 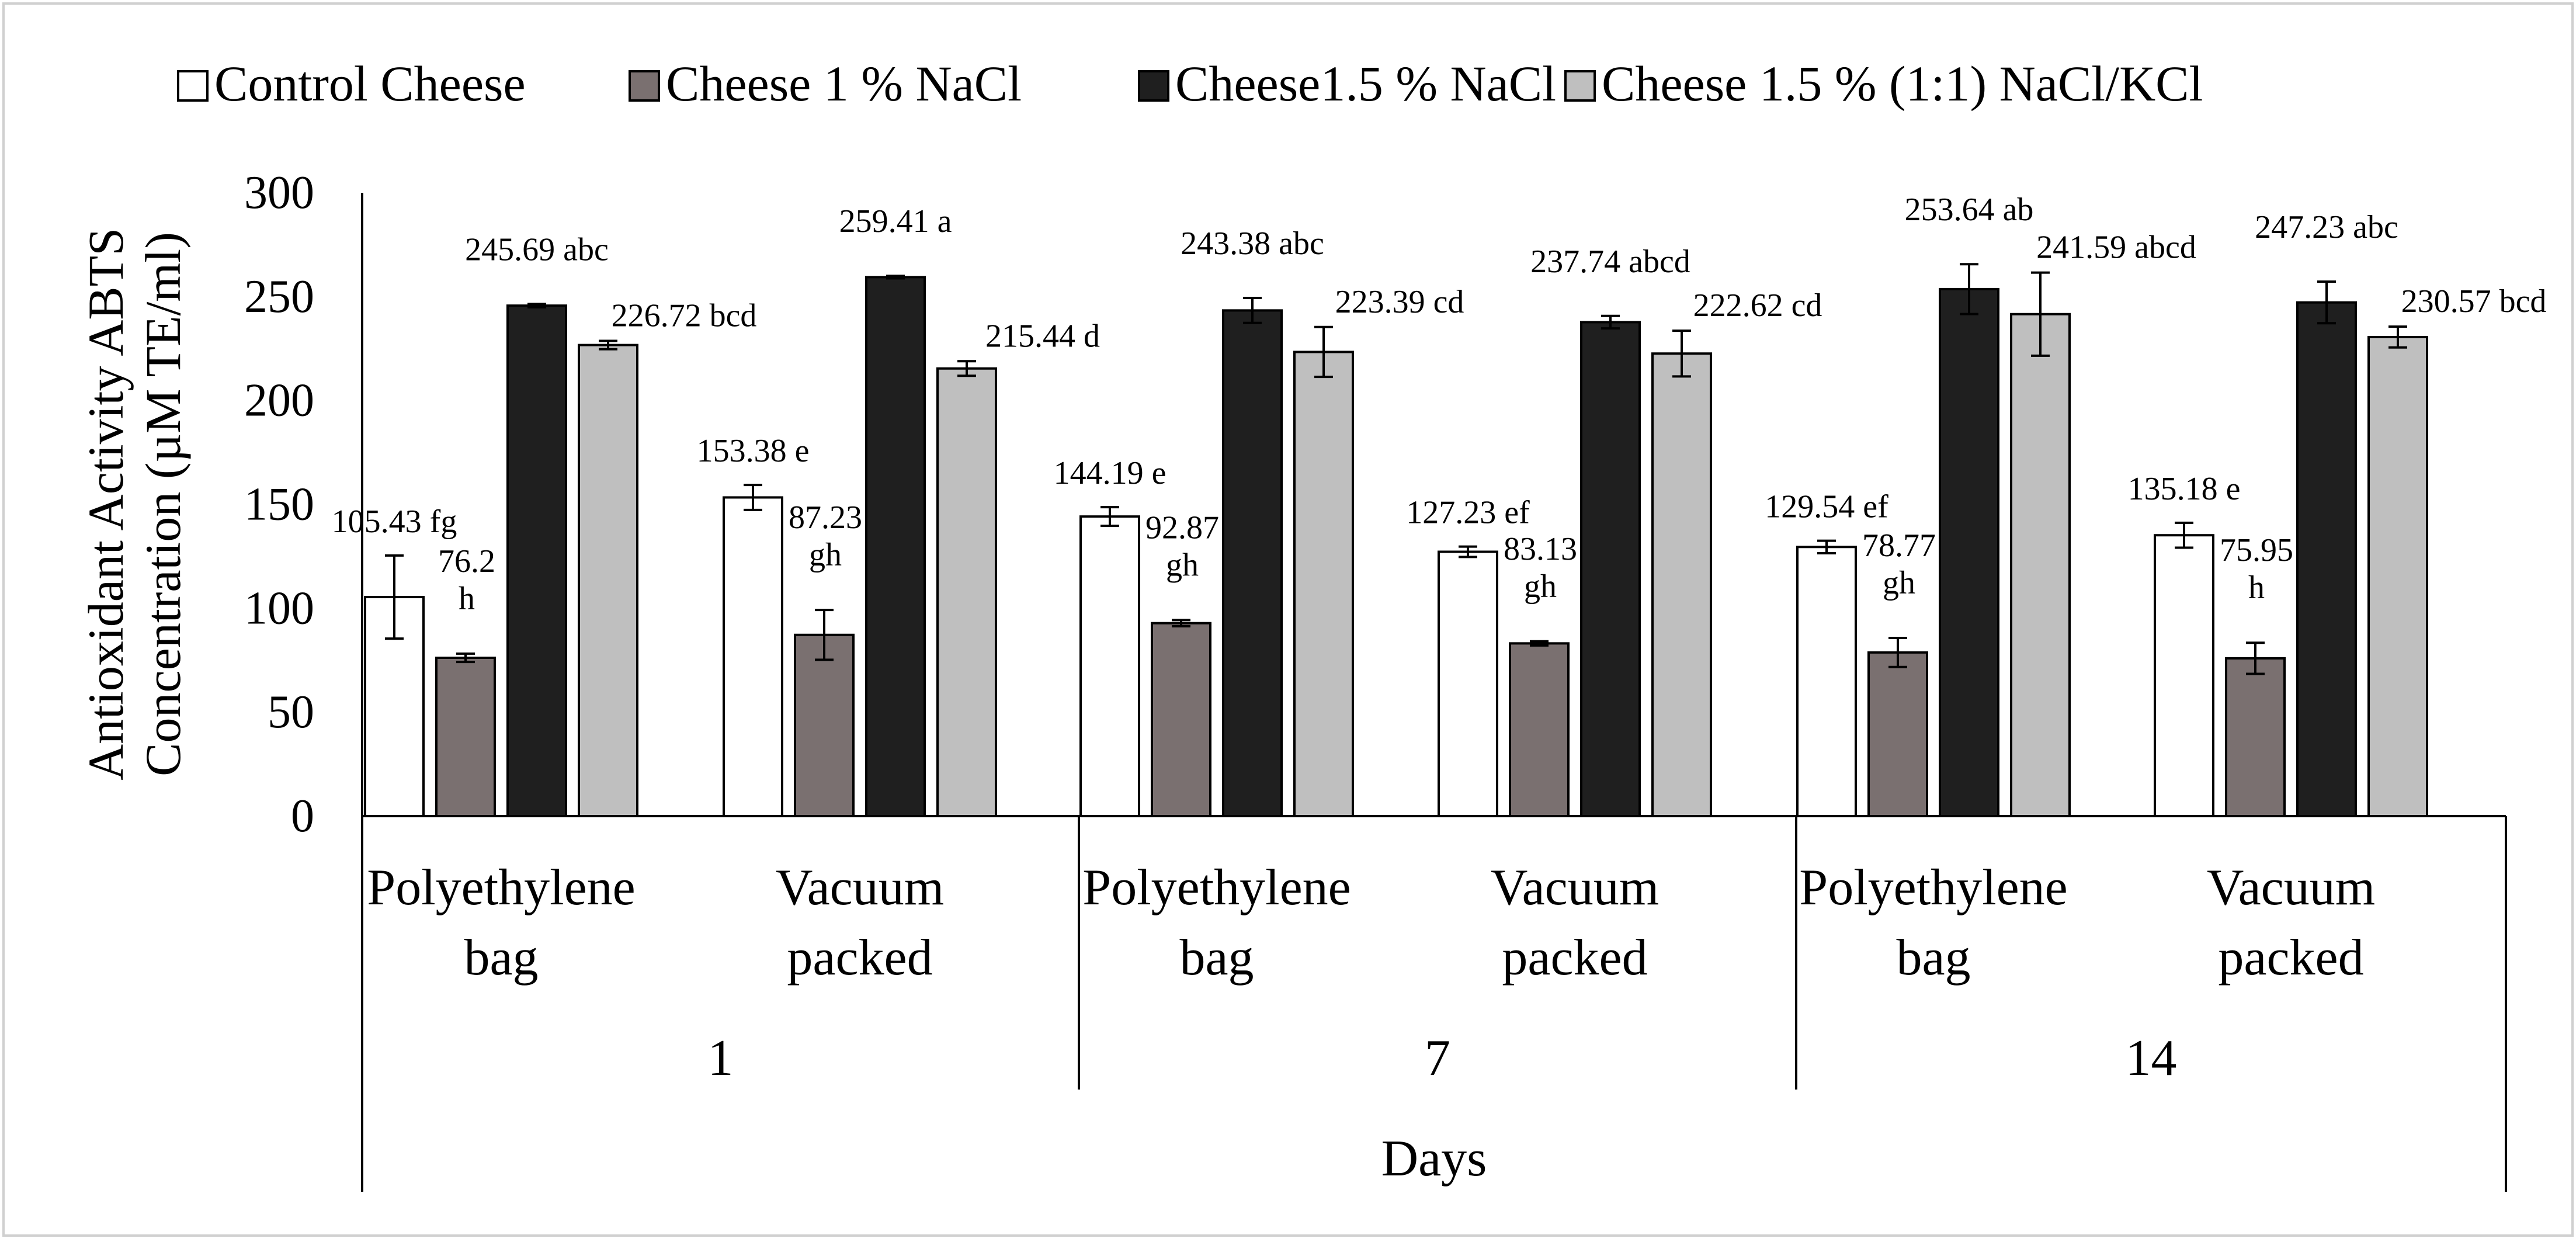 I want to click on data-label: 135.18 e, so click(x=2184, y=489).